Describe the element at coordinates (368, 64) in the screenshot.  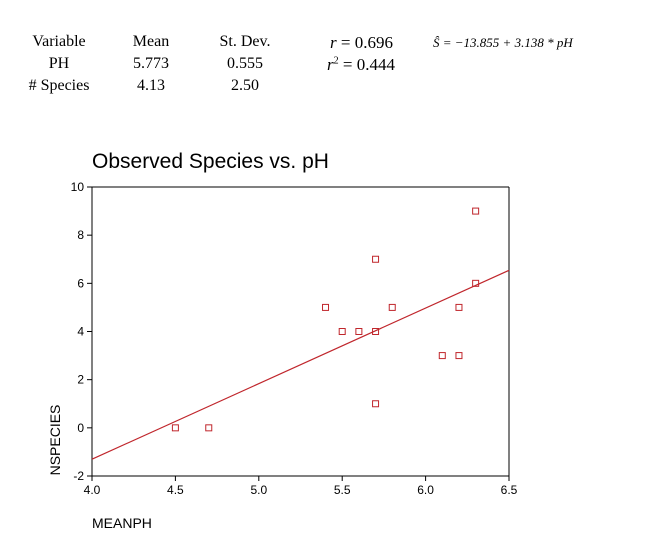
I see `r2-value: = 0.444` at that location.